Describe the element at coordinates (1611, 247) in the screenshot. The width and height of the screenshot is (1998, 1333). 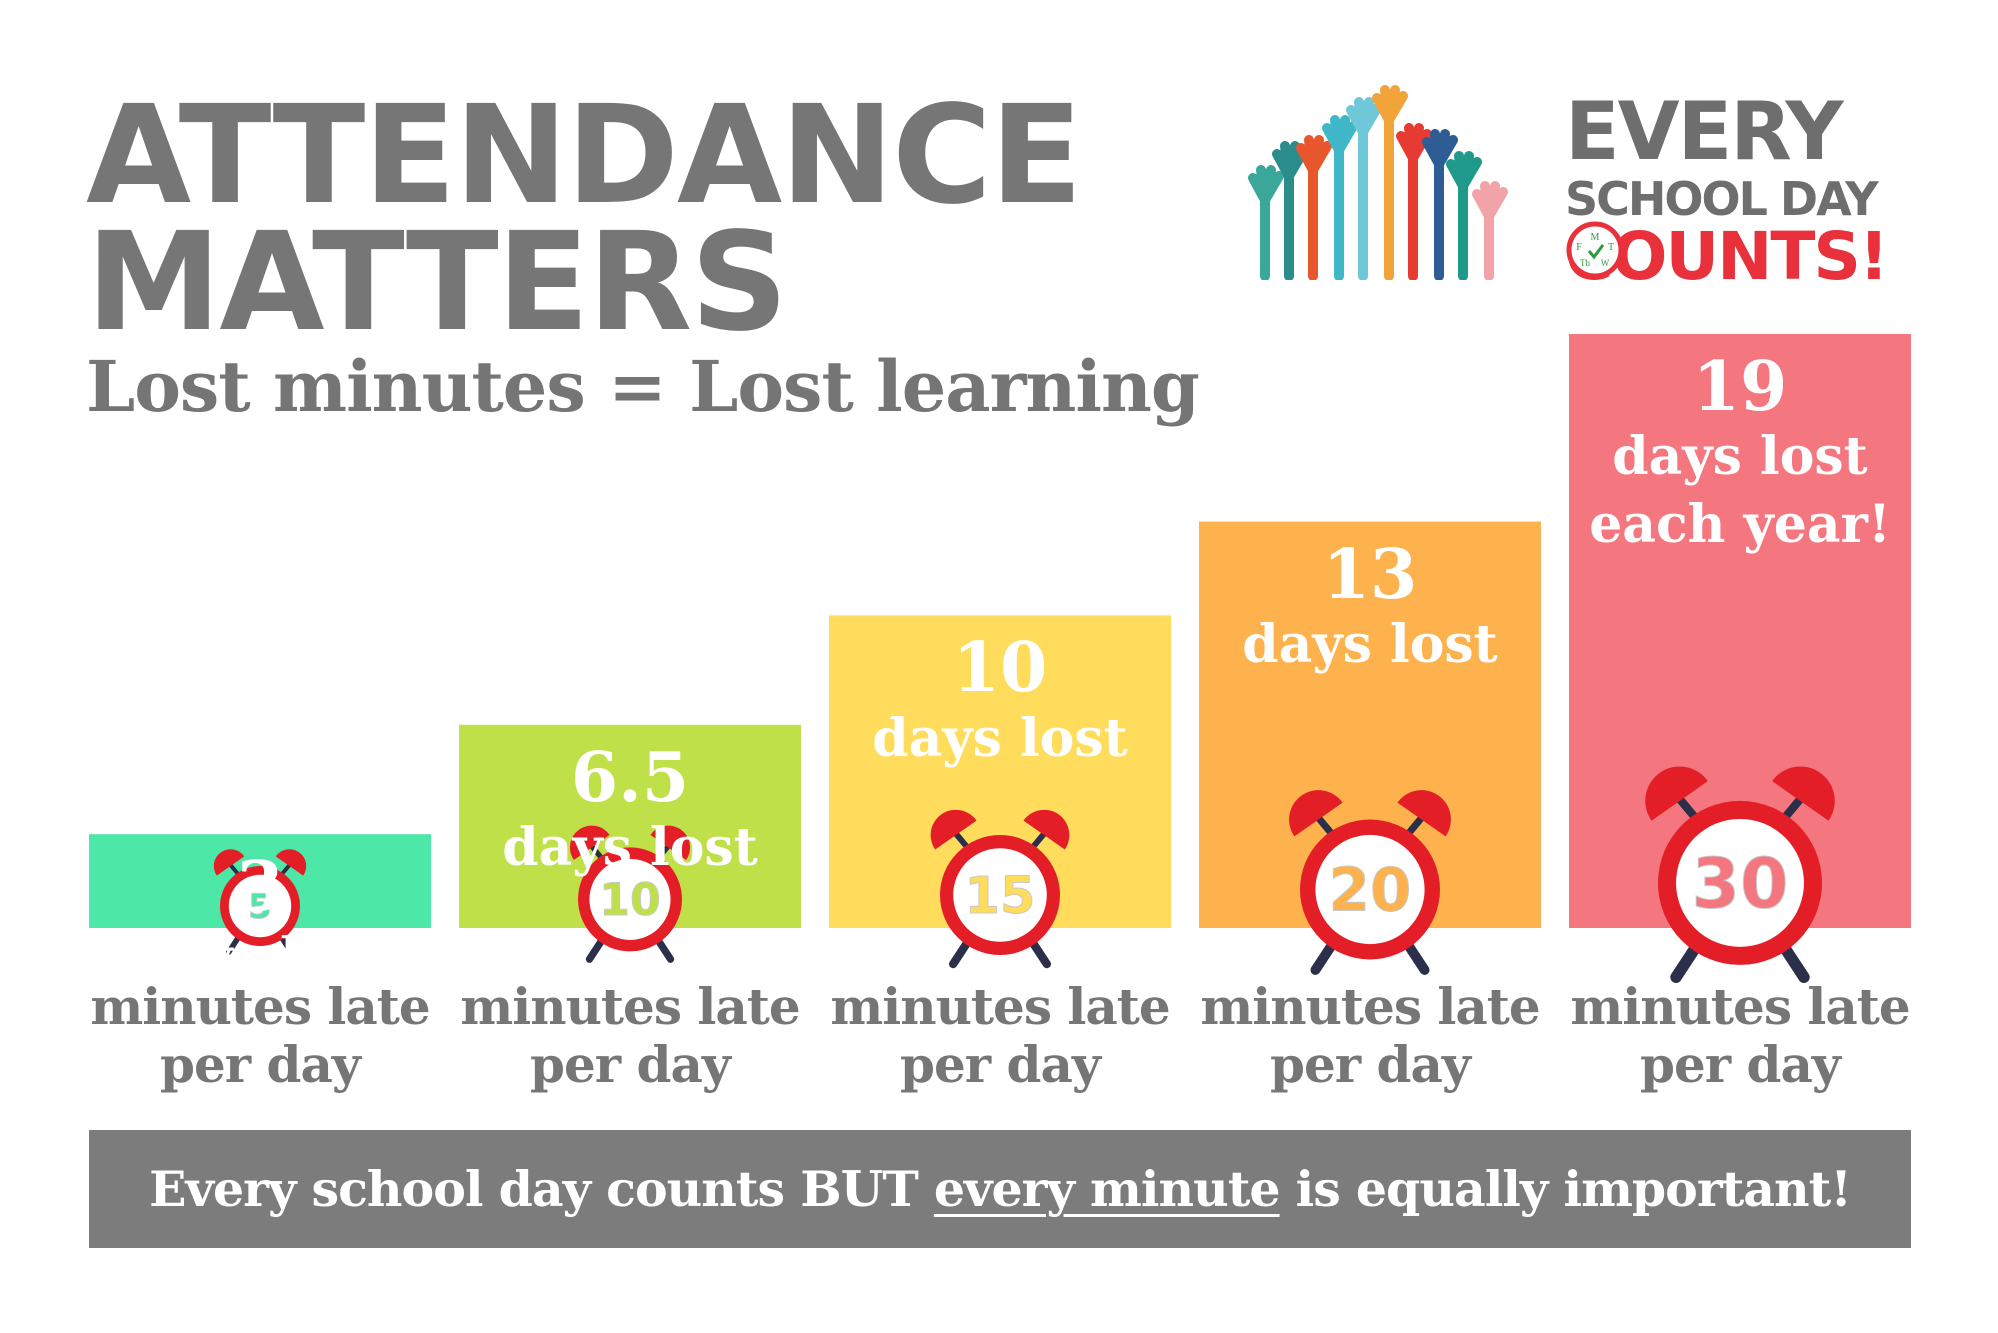
I see `logo-clock-letter: T` at that location.